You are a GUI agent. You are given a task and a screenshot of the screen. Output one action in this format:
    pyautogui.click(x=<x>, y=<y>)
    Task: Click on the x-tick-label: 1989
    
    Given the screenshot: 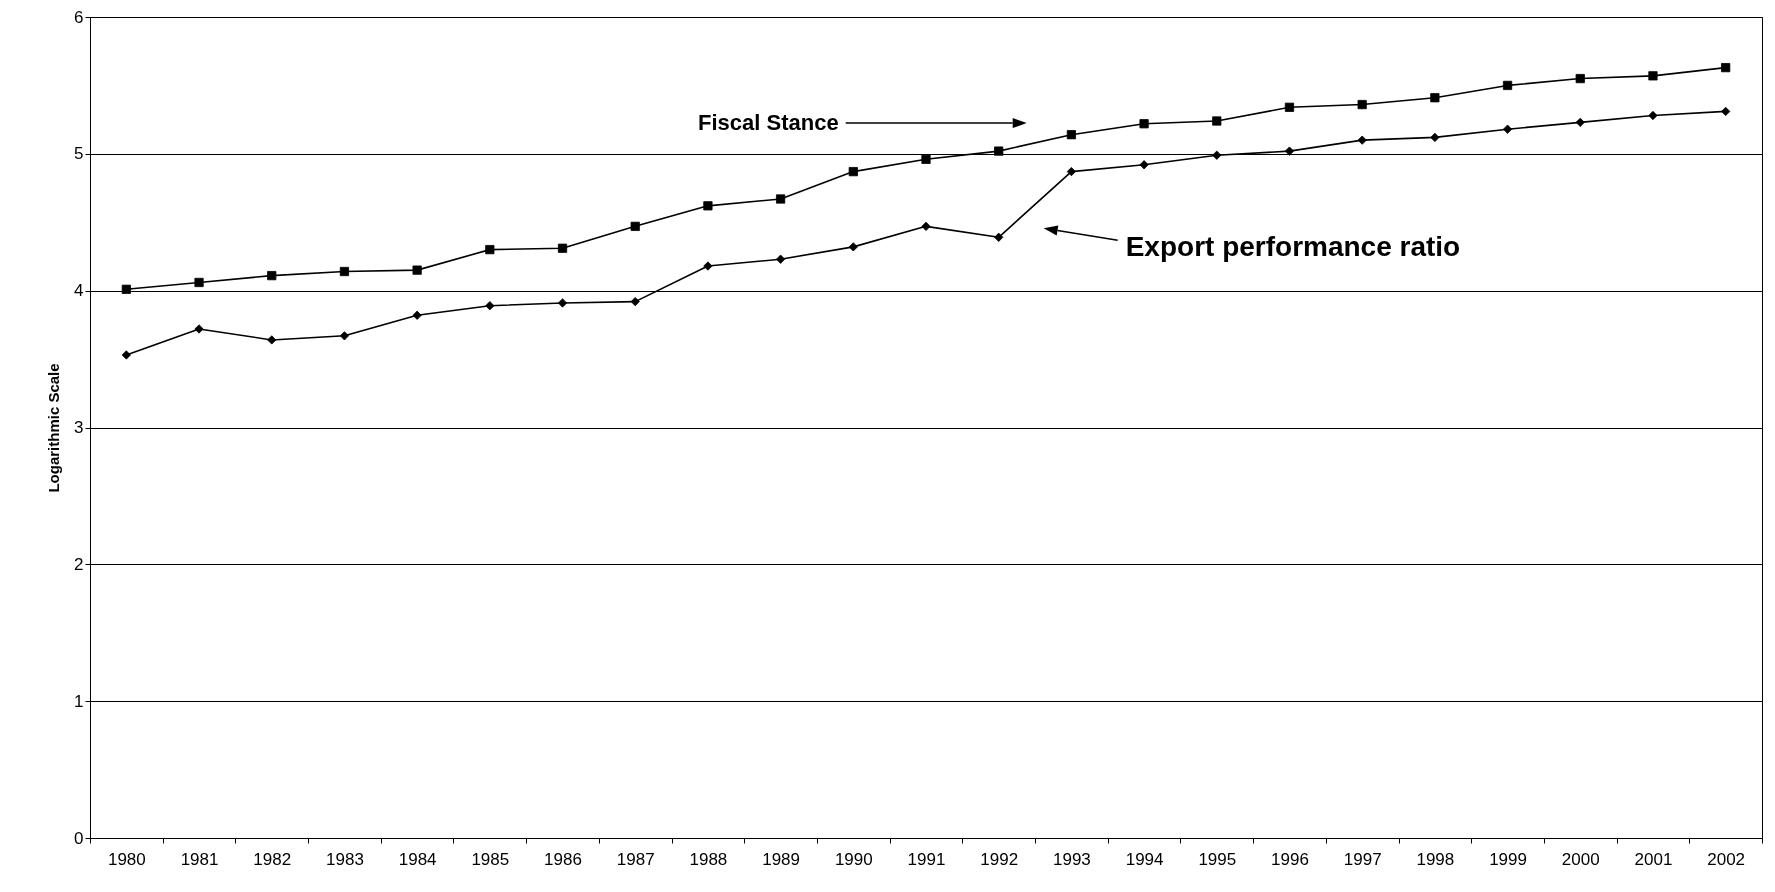 What is the action you would take?
    pyautogui.click(x=781, y=859)
    